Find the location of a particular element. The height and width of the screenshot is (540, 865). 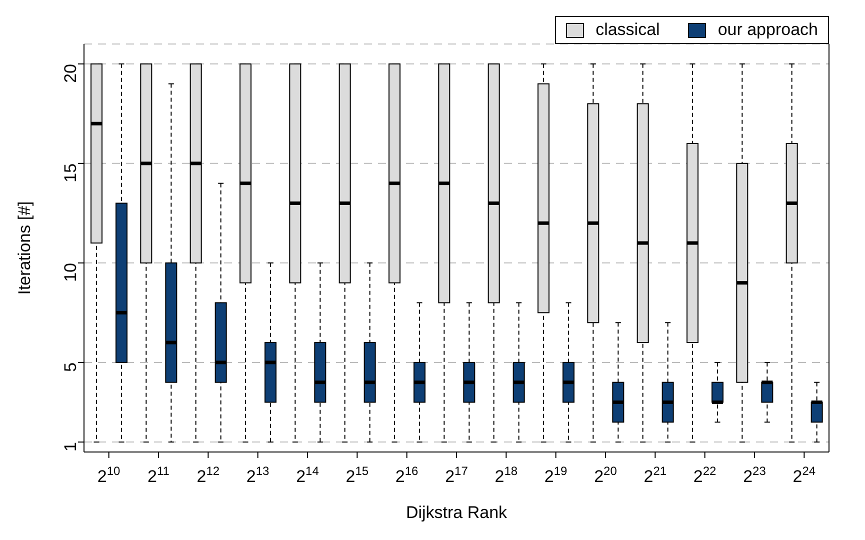

x-tick-label: 2$^{22}$ is located at coordinates (705, 475).